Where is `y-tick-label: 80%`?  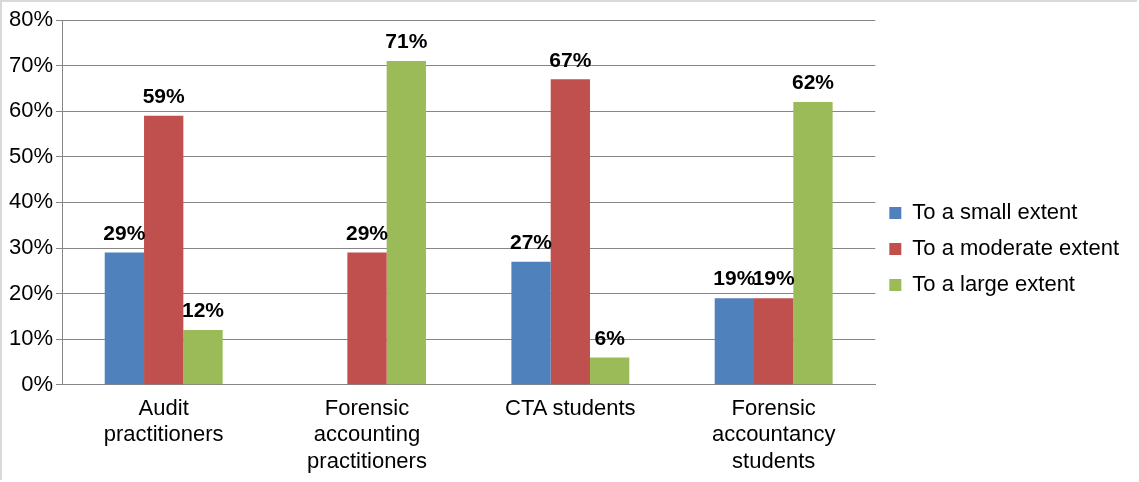
y-tick-label: 80% is located at coordinates (31, 19).